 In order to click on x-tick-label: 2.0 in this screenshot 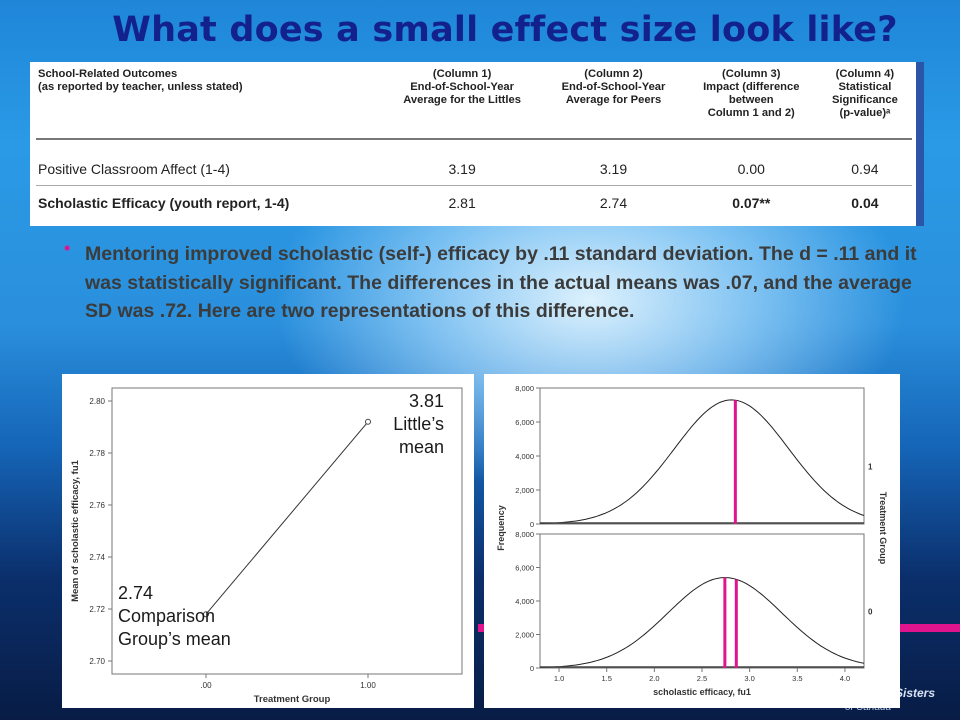, I will do `click(654, 678)`.